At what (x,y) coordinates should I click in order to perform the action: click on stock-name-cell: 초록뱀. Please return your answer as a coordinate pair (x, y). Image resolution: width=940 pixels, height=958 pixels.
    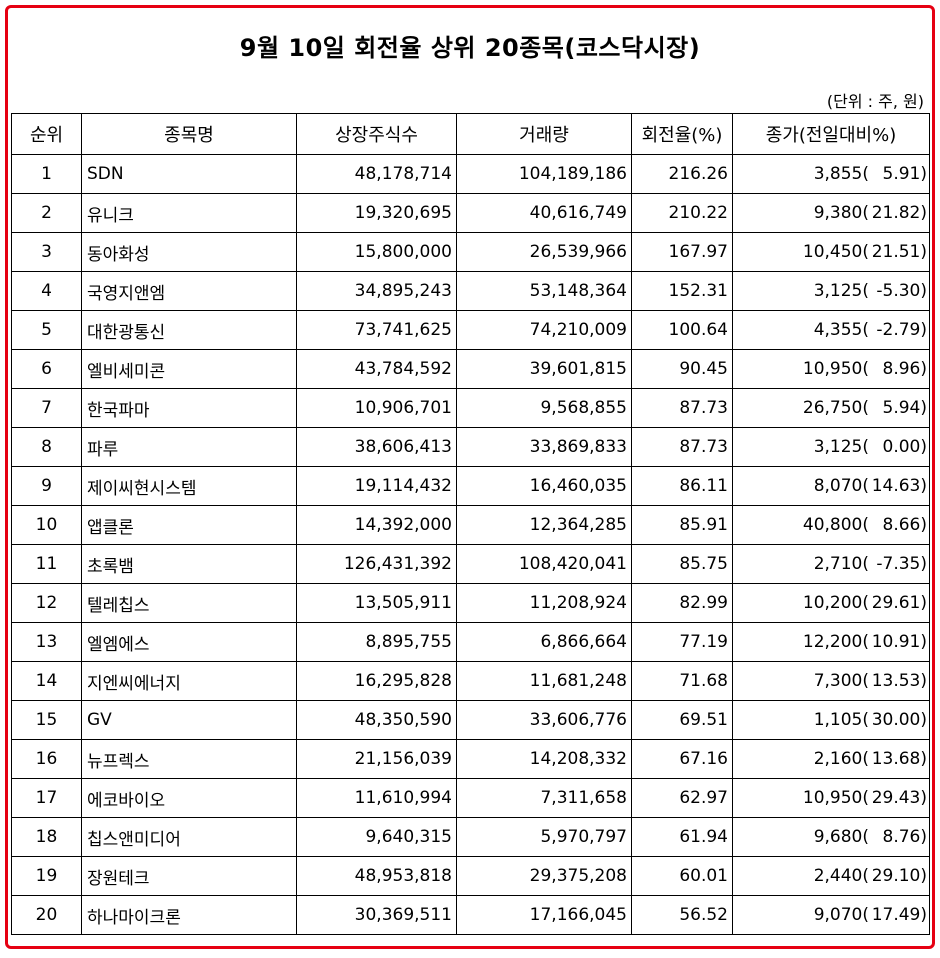
    Looking at the image, I should click on (189, 564).